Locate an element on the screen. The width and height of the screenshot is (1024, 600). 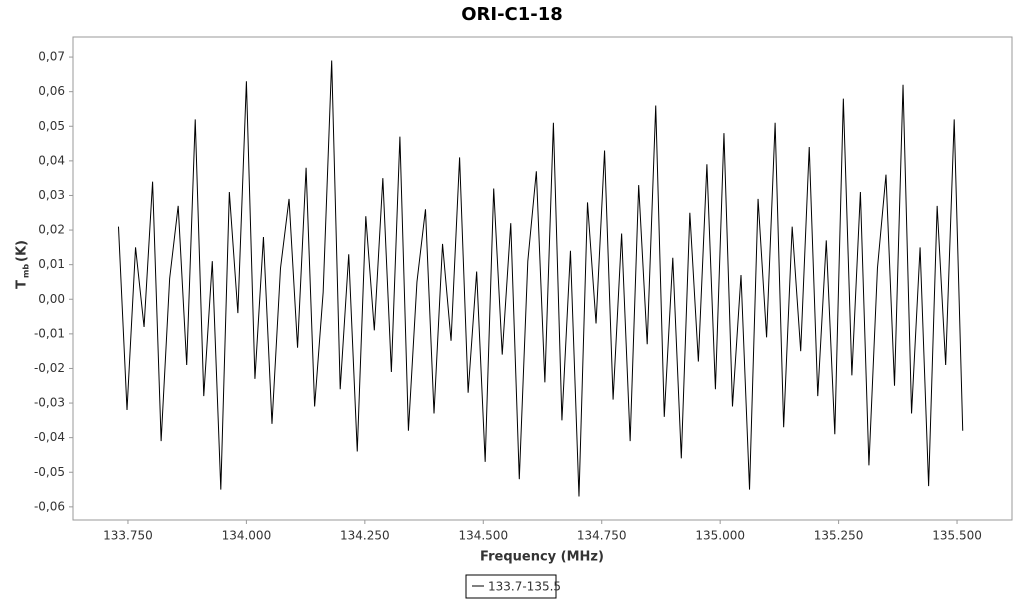
y-tick-label: -0,05 is located at coordinates (49, 472).